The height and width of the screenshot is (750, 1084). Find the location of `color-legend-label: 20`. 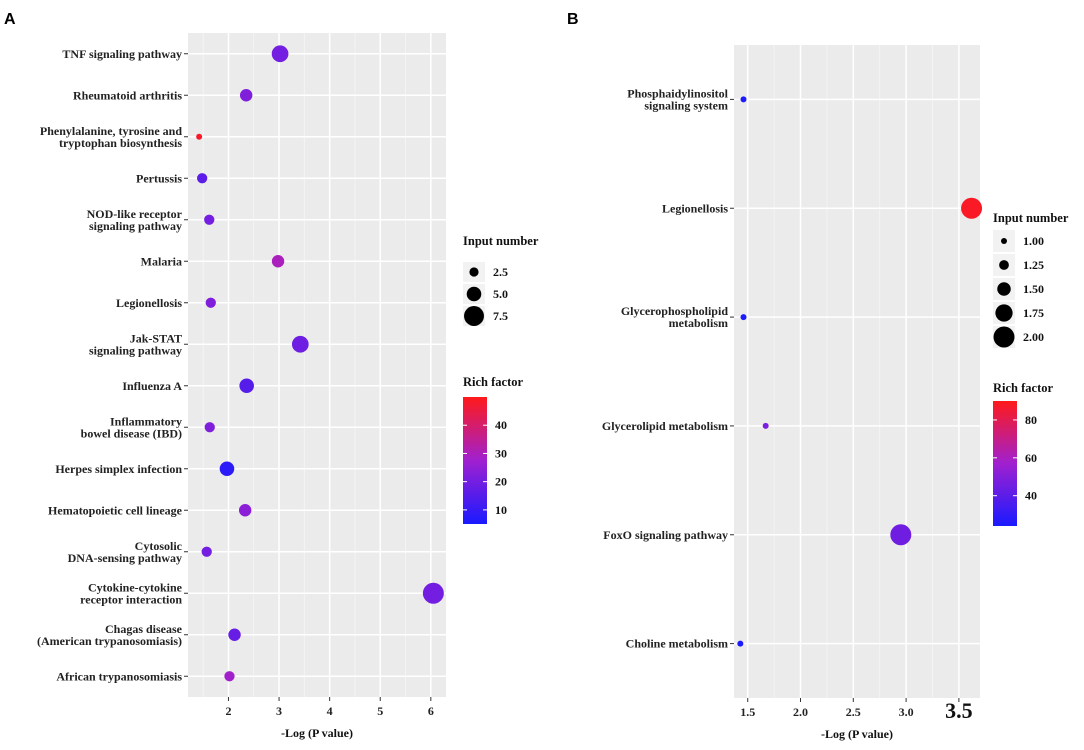

color-legend-label: 20 is located at coordinates (501, 482).